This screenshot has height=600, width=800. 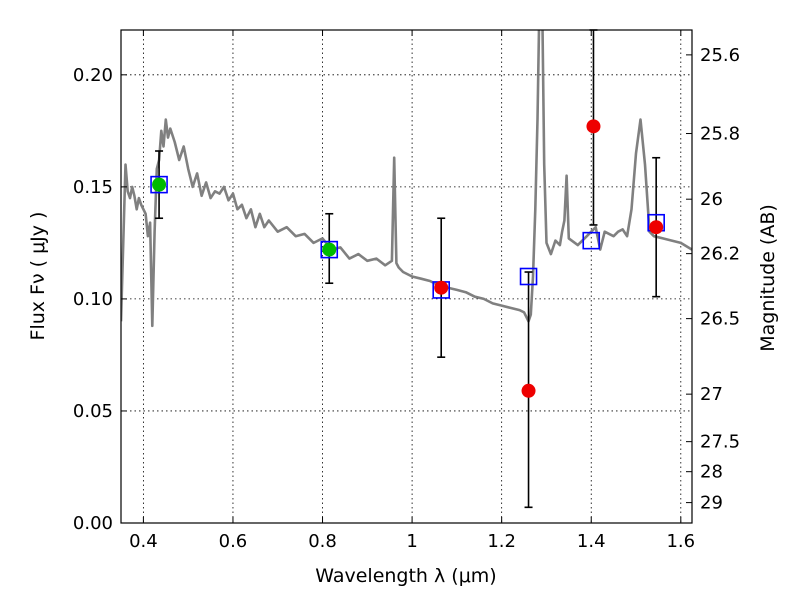 I want to click on magnitude-tick-label: 26.2, so click(x=720, y=254).